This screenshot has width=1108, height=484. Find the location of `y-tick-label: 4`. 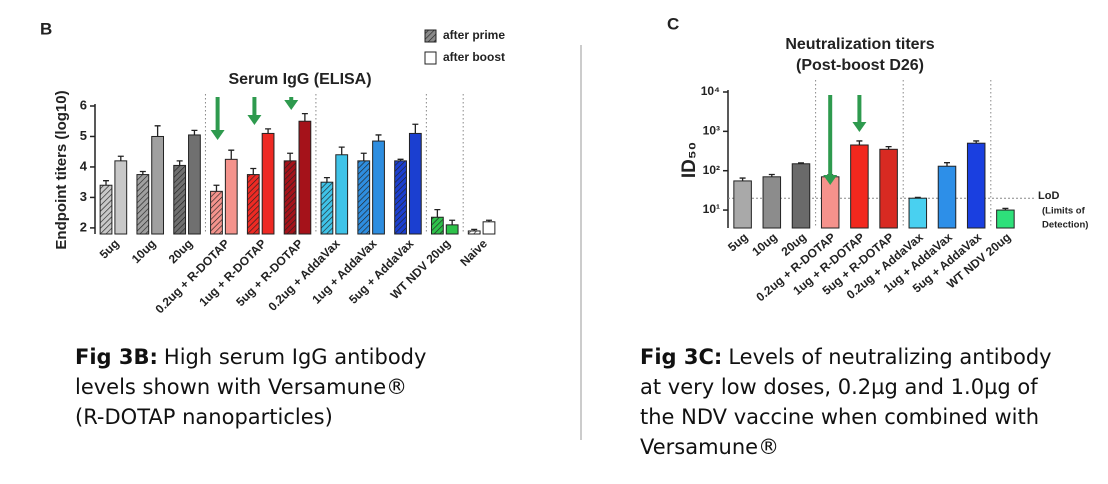

y-tick-label: 4 is located at coordinates (84, 165).